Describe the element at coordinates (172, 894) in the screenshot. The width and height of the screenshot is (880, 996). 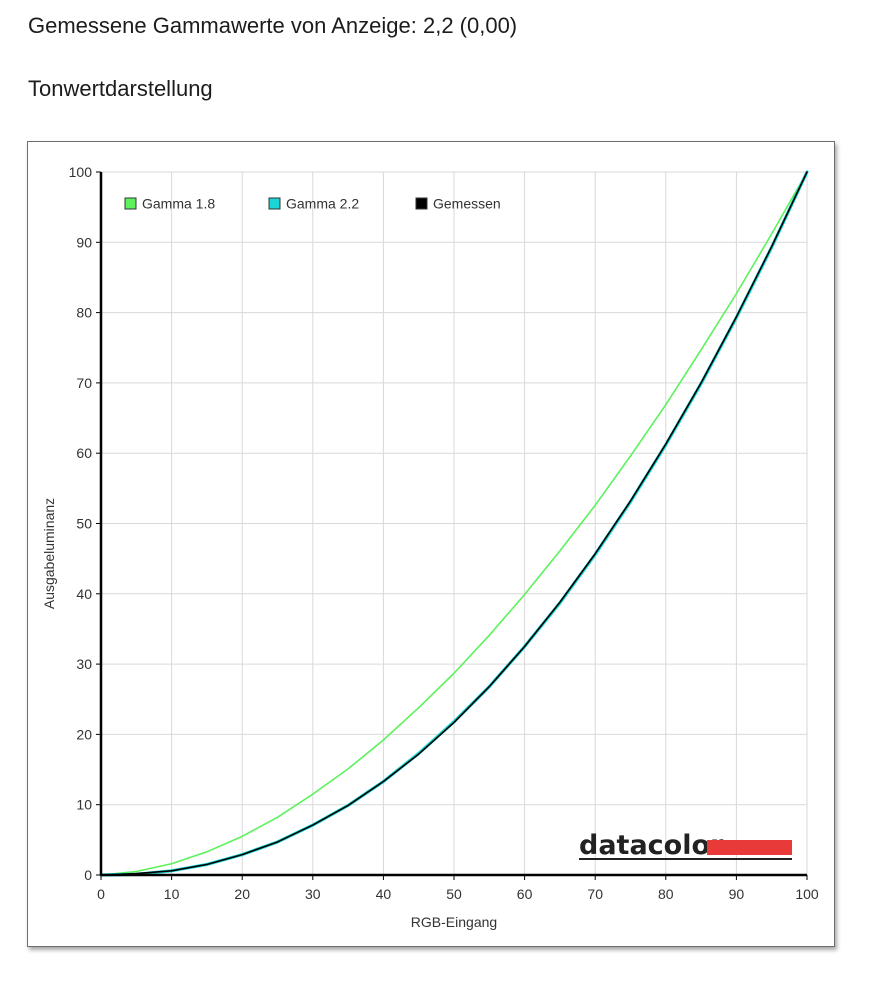
I see `x-tick-label: 10` at that location.